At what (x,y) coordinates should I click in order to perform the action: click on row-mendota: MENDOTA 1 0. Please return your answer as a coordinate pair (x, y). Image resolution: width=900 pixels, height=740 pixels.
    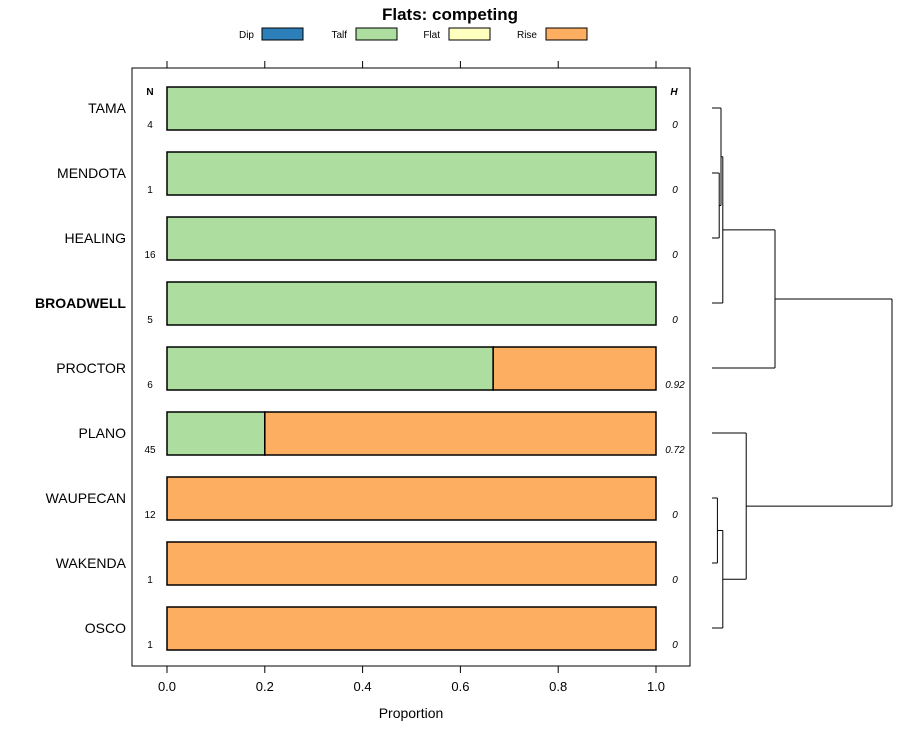
    Looking at the image, I should click on (367, 173).